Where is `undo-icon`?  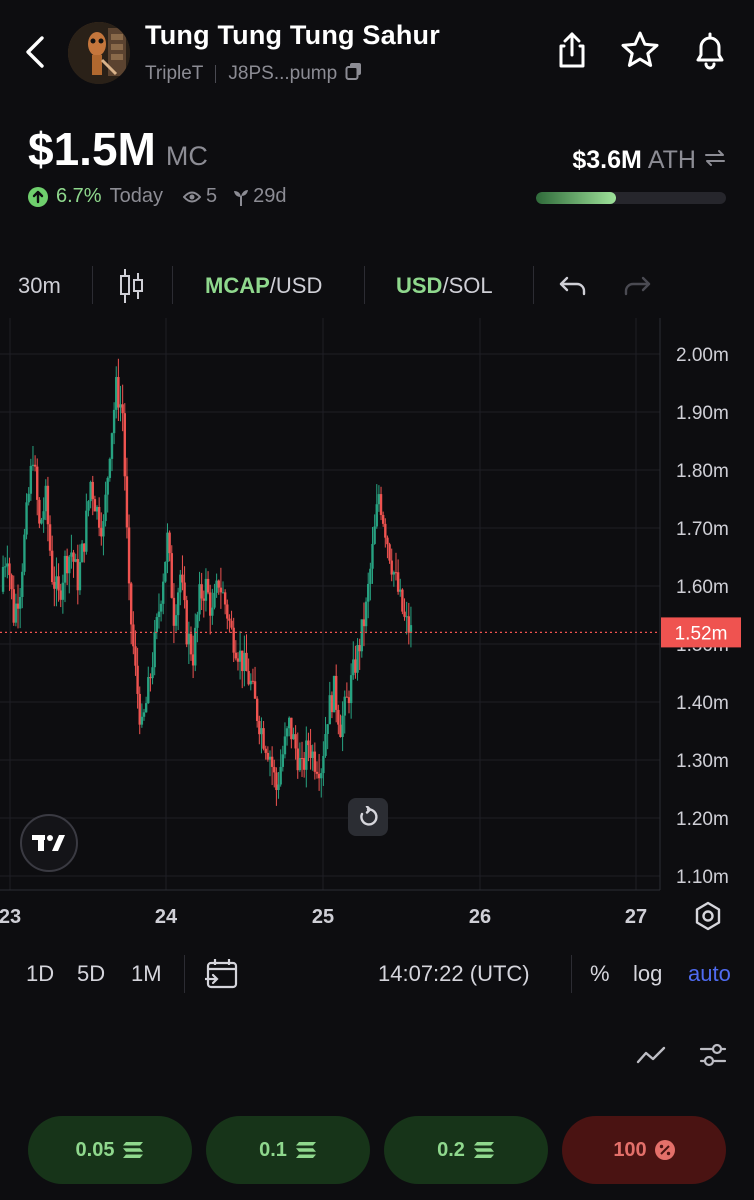
undo-icon is located at coordinates (572, 286).